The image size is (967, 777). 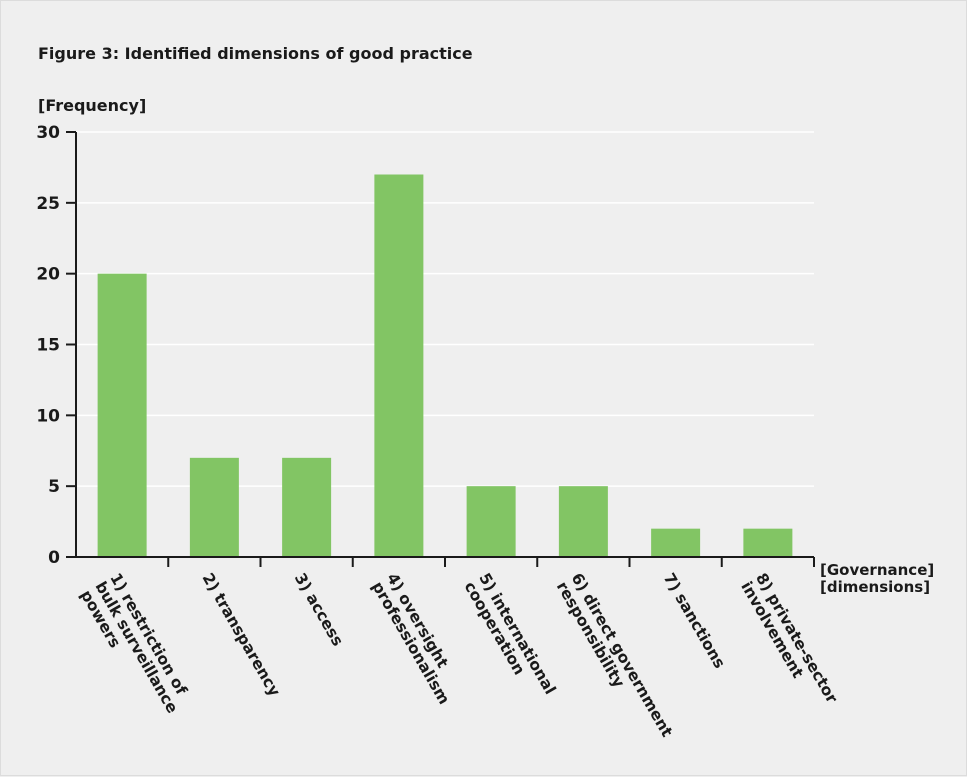 What do you see at coordinates (54, 558) in the screenshot?
I see `y-tick-label: 0` at bounding box center [54, 558].